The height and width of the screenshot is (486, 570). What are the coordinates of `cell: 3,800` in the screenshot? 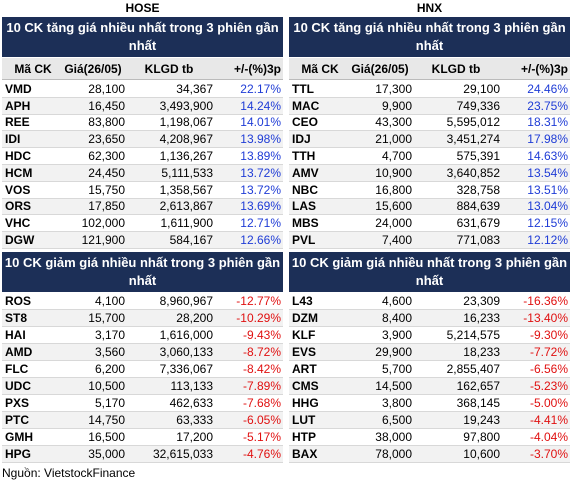 It's located at (396, 403).